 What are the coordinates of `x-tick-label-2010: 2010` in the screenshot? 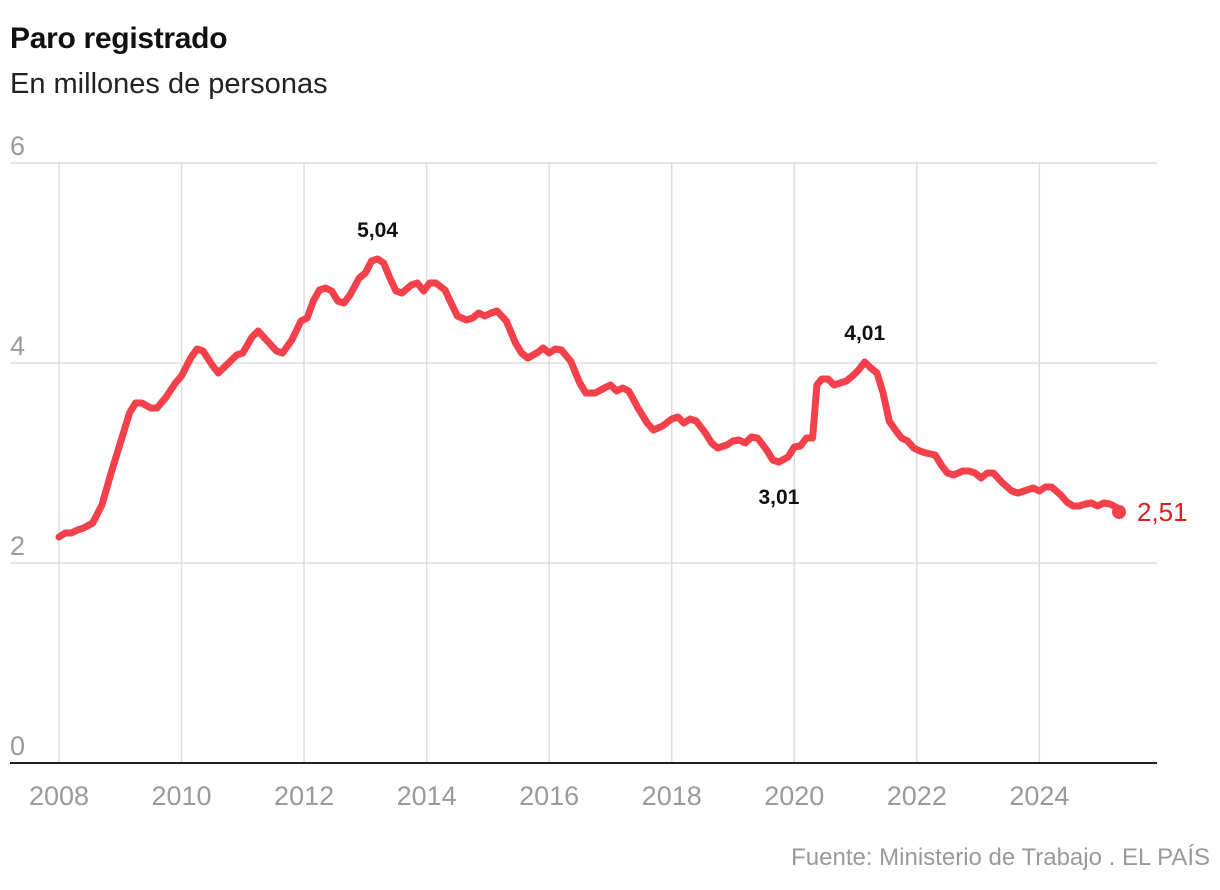 It's located at (182, 796).